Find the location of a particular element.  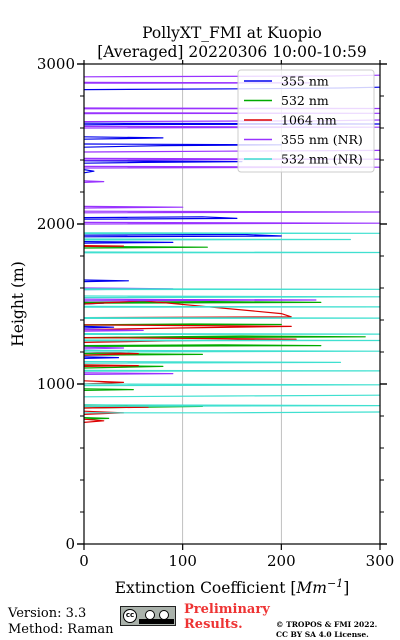

x-axis-label-close: ] is located at coordinates (346, 588).